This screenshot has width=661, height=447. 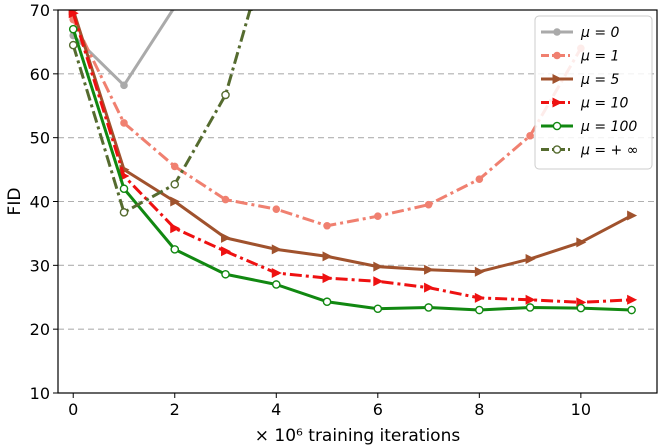 I want to click on x-tick-label-10: 10, so click(x=581, y=409).